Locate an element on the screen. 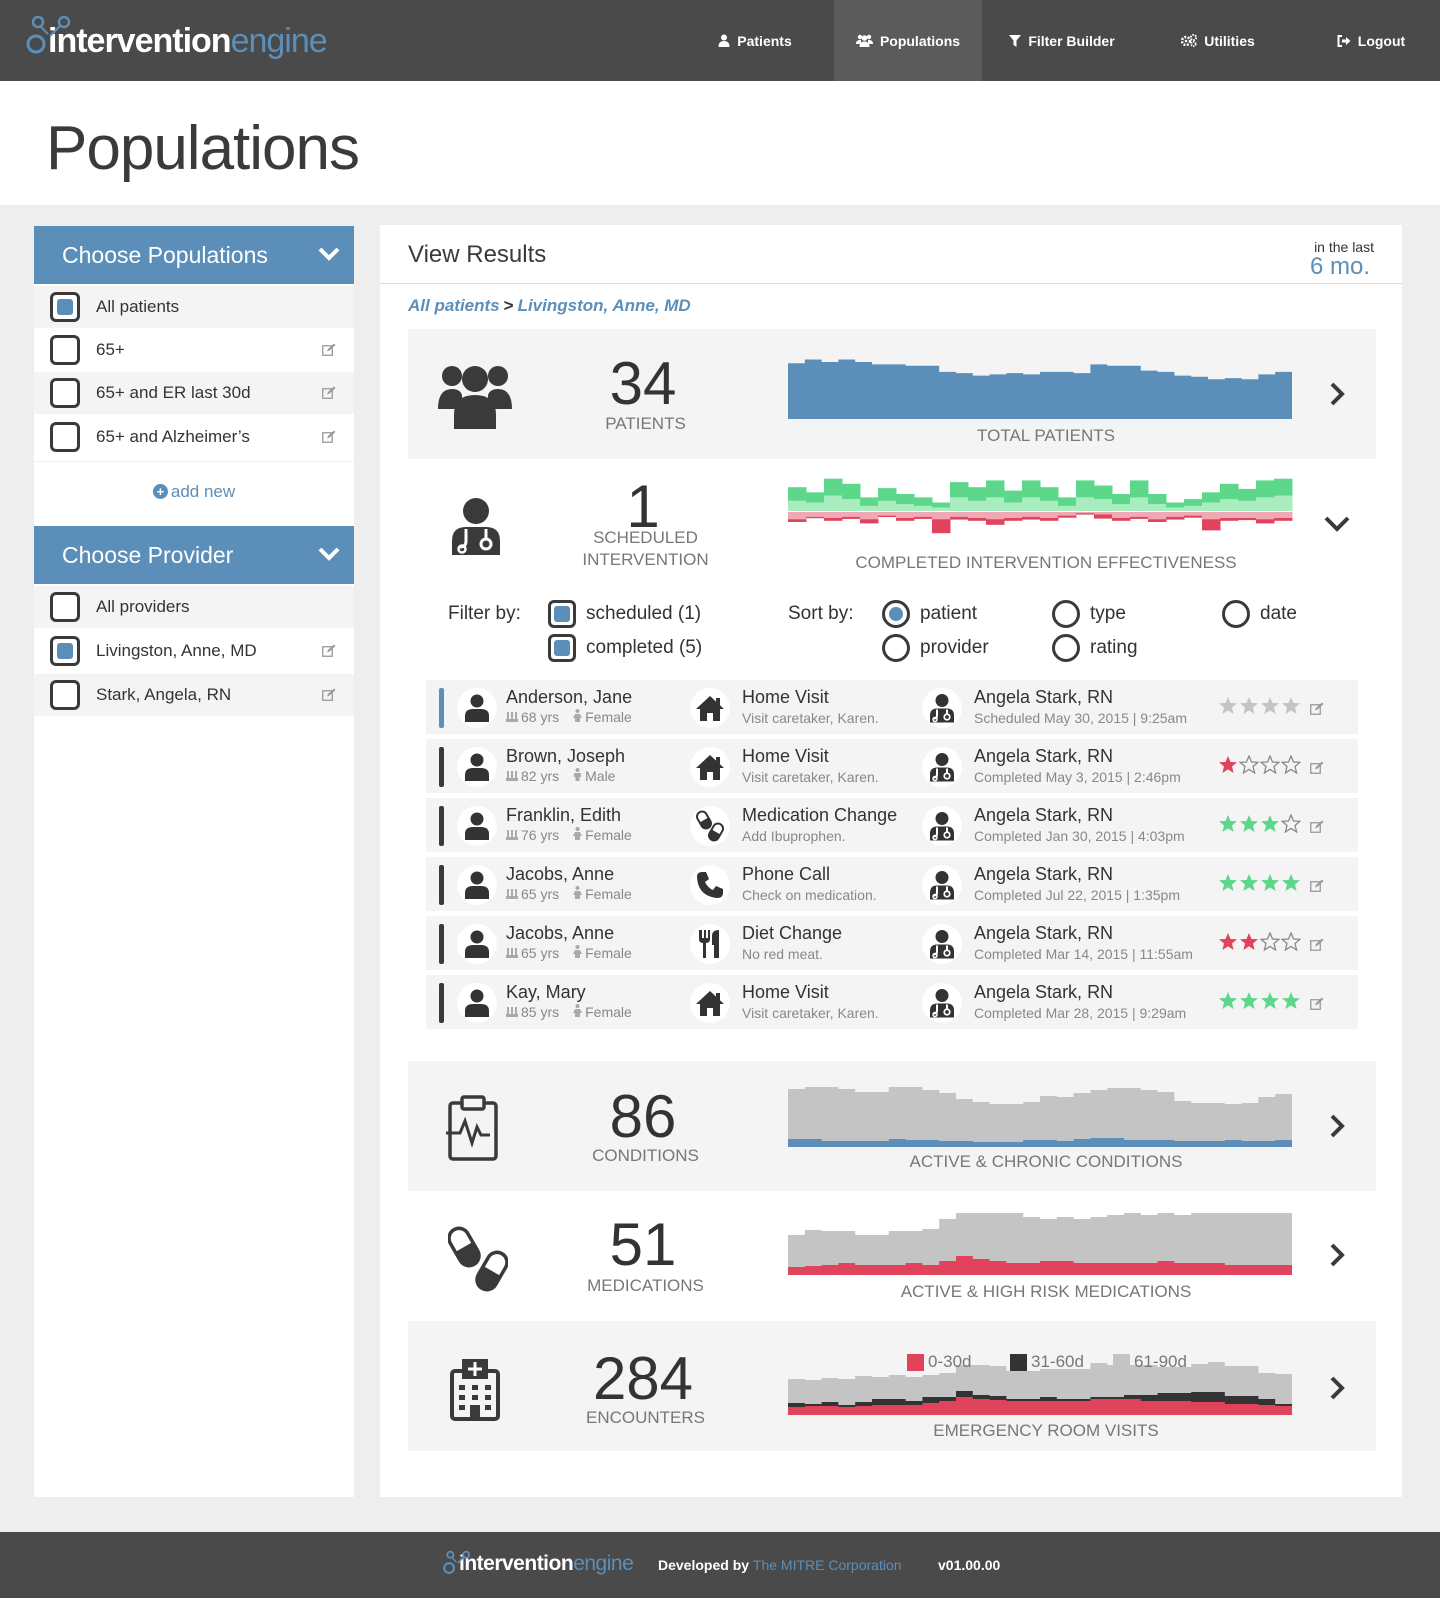  patient-name: Franklin, Edith is located at coordinates (564, 815).